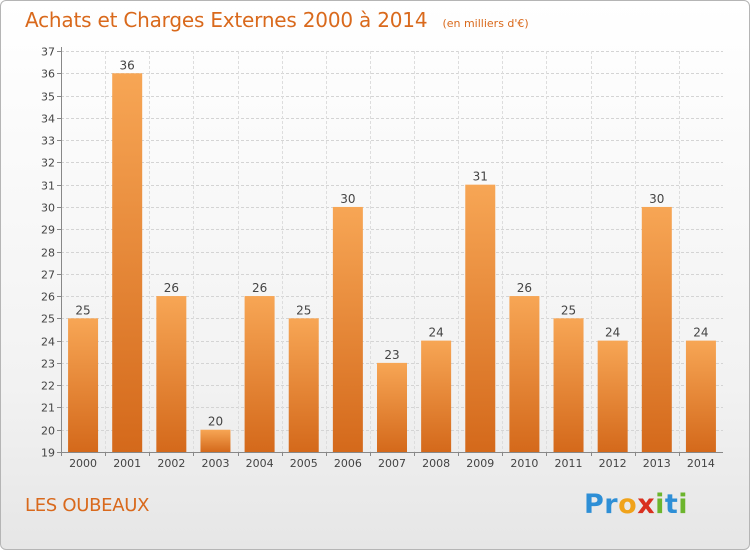  I want to click on logo-letter: r, so click(611, 504).